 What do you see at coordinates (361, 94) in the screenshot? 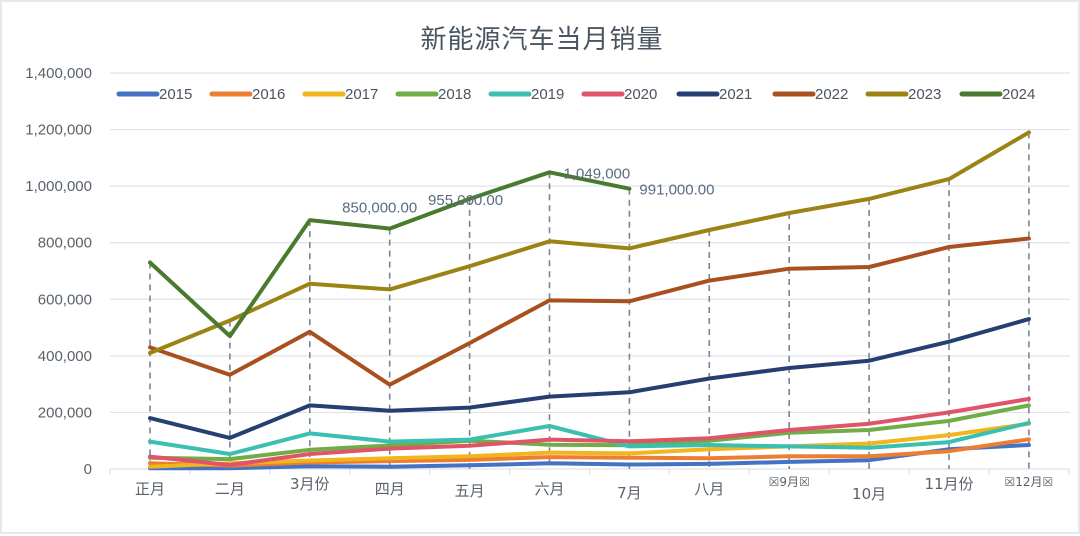
I see `legend-label: 2017` at bounding box center [361, 94].